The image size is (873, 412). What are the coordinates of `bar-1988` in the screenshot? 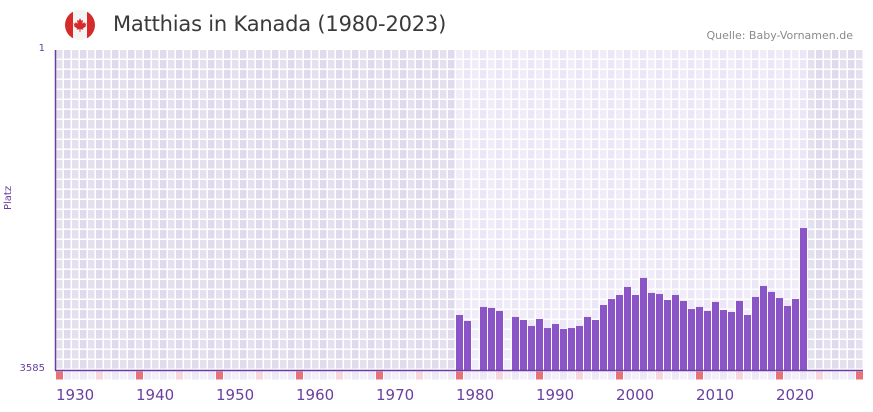 It's located at (523, 345).